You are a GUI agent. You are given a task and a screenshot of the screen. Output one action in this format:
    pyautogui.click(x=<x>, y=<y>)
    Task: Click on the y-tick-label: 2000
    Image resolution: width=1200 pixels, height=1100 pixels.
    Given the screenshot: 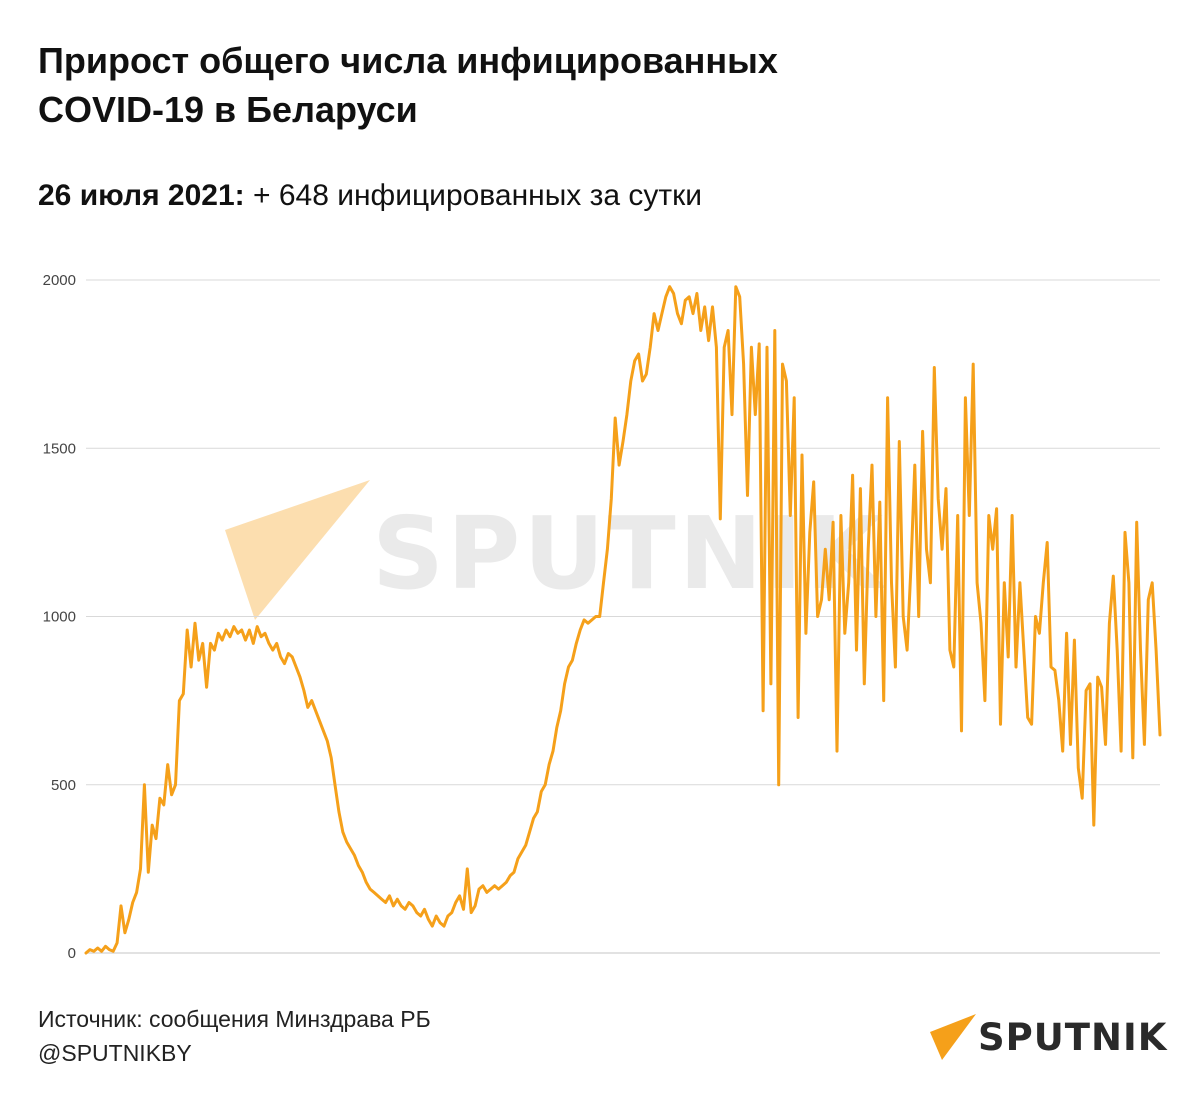 What is the action you would take?
    pyautogui.click(x=59, y=280)
    